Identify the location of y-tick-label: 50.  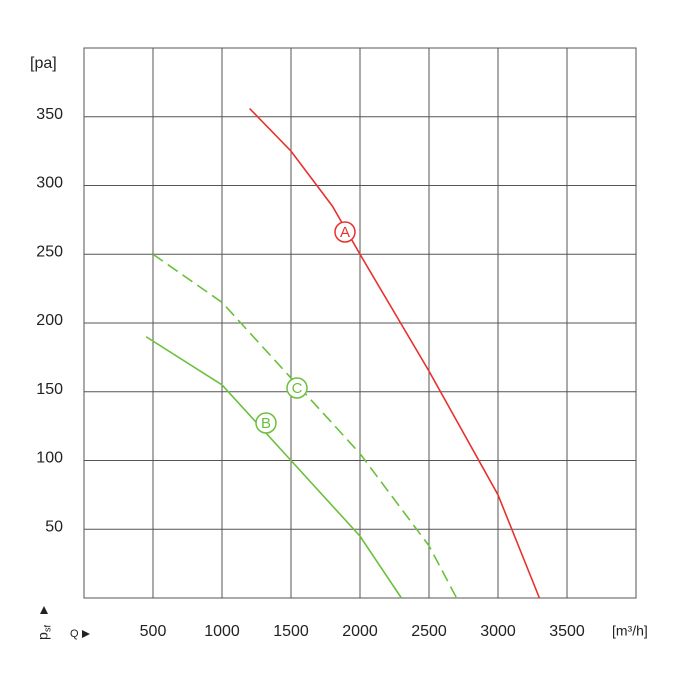
(54, 526).